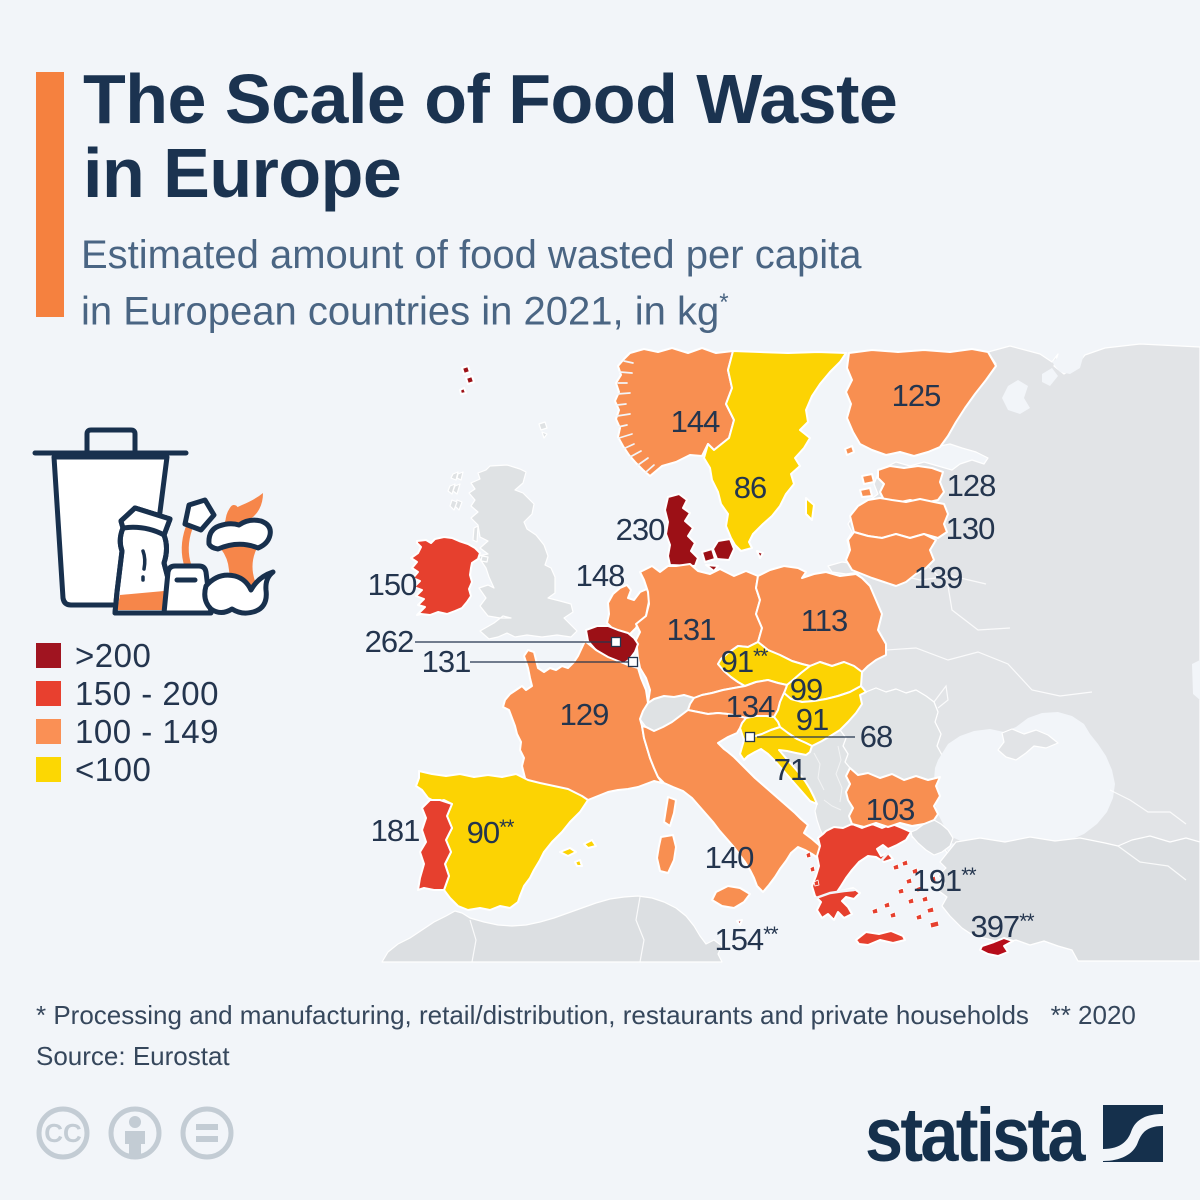 Image resolution: width=1200 pixels, height=1200 pixels. What do you see at coordinates (584, 714) in the screenshot?
I see `svg-text: 129` at bounding box center [584, 714].